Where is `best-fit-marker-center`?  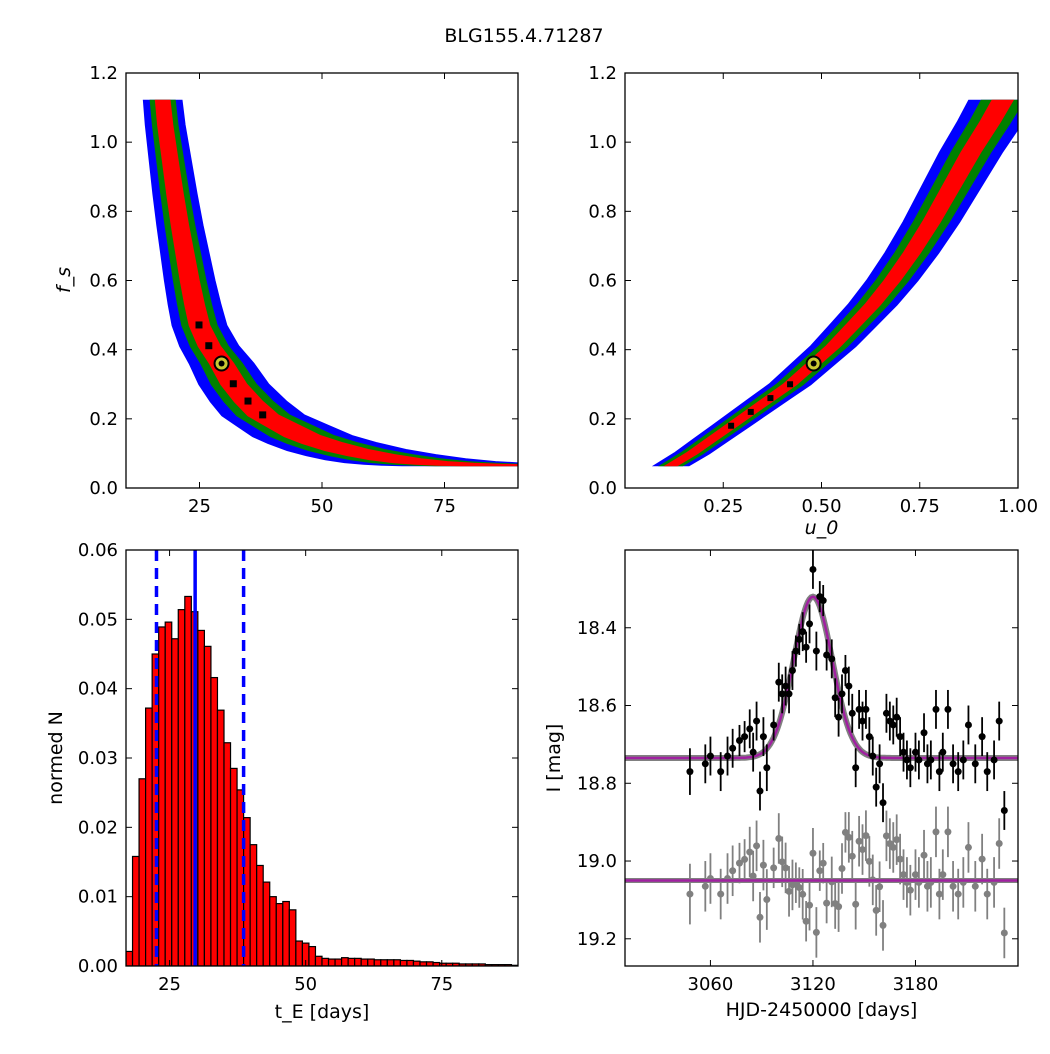 best-fit-marker-center is located at coordinates (813, 363).